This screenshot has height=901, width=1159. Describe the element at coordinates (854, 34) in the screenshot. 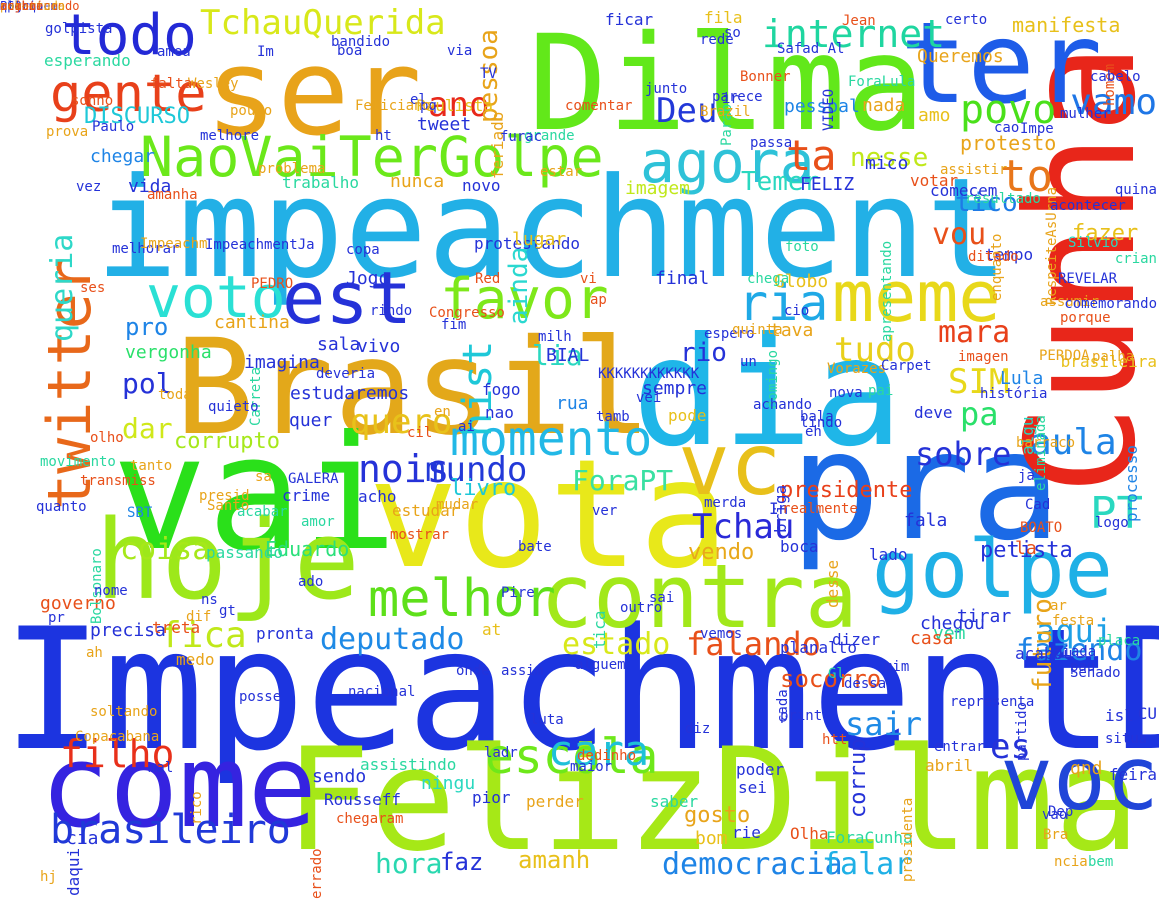

I see `cloud-word: internet` at that location.